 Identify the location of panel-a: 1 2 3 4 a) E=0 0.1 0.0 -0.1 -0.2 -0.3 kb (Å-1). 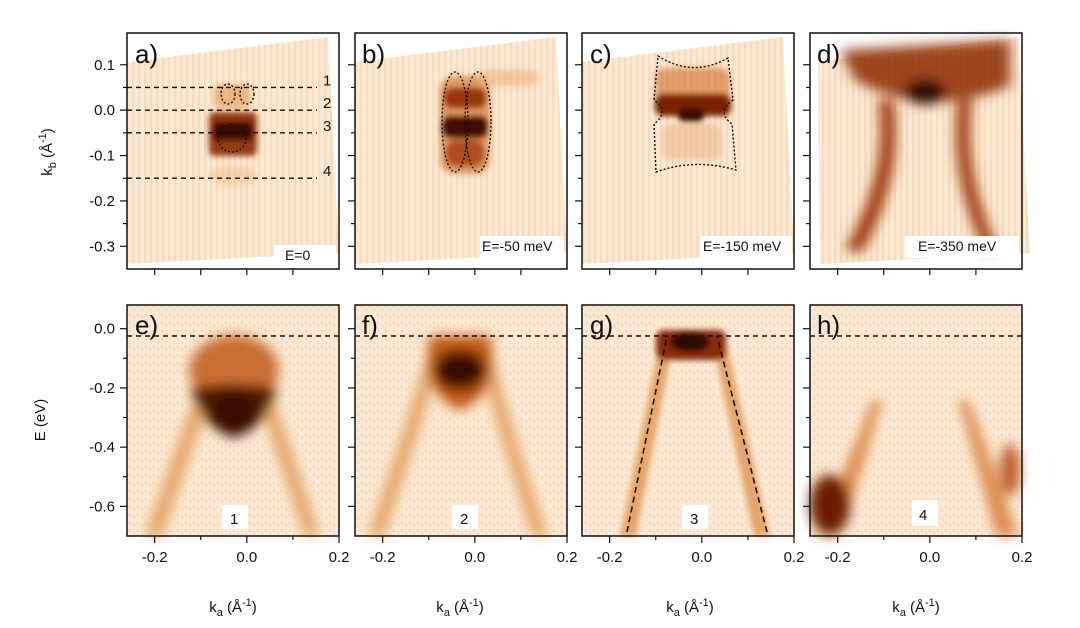
(188, 153).